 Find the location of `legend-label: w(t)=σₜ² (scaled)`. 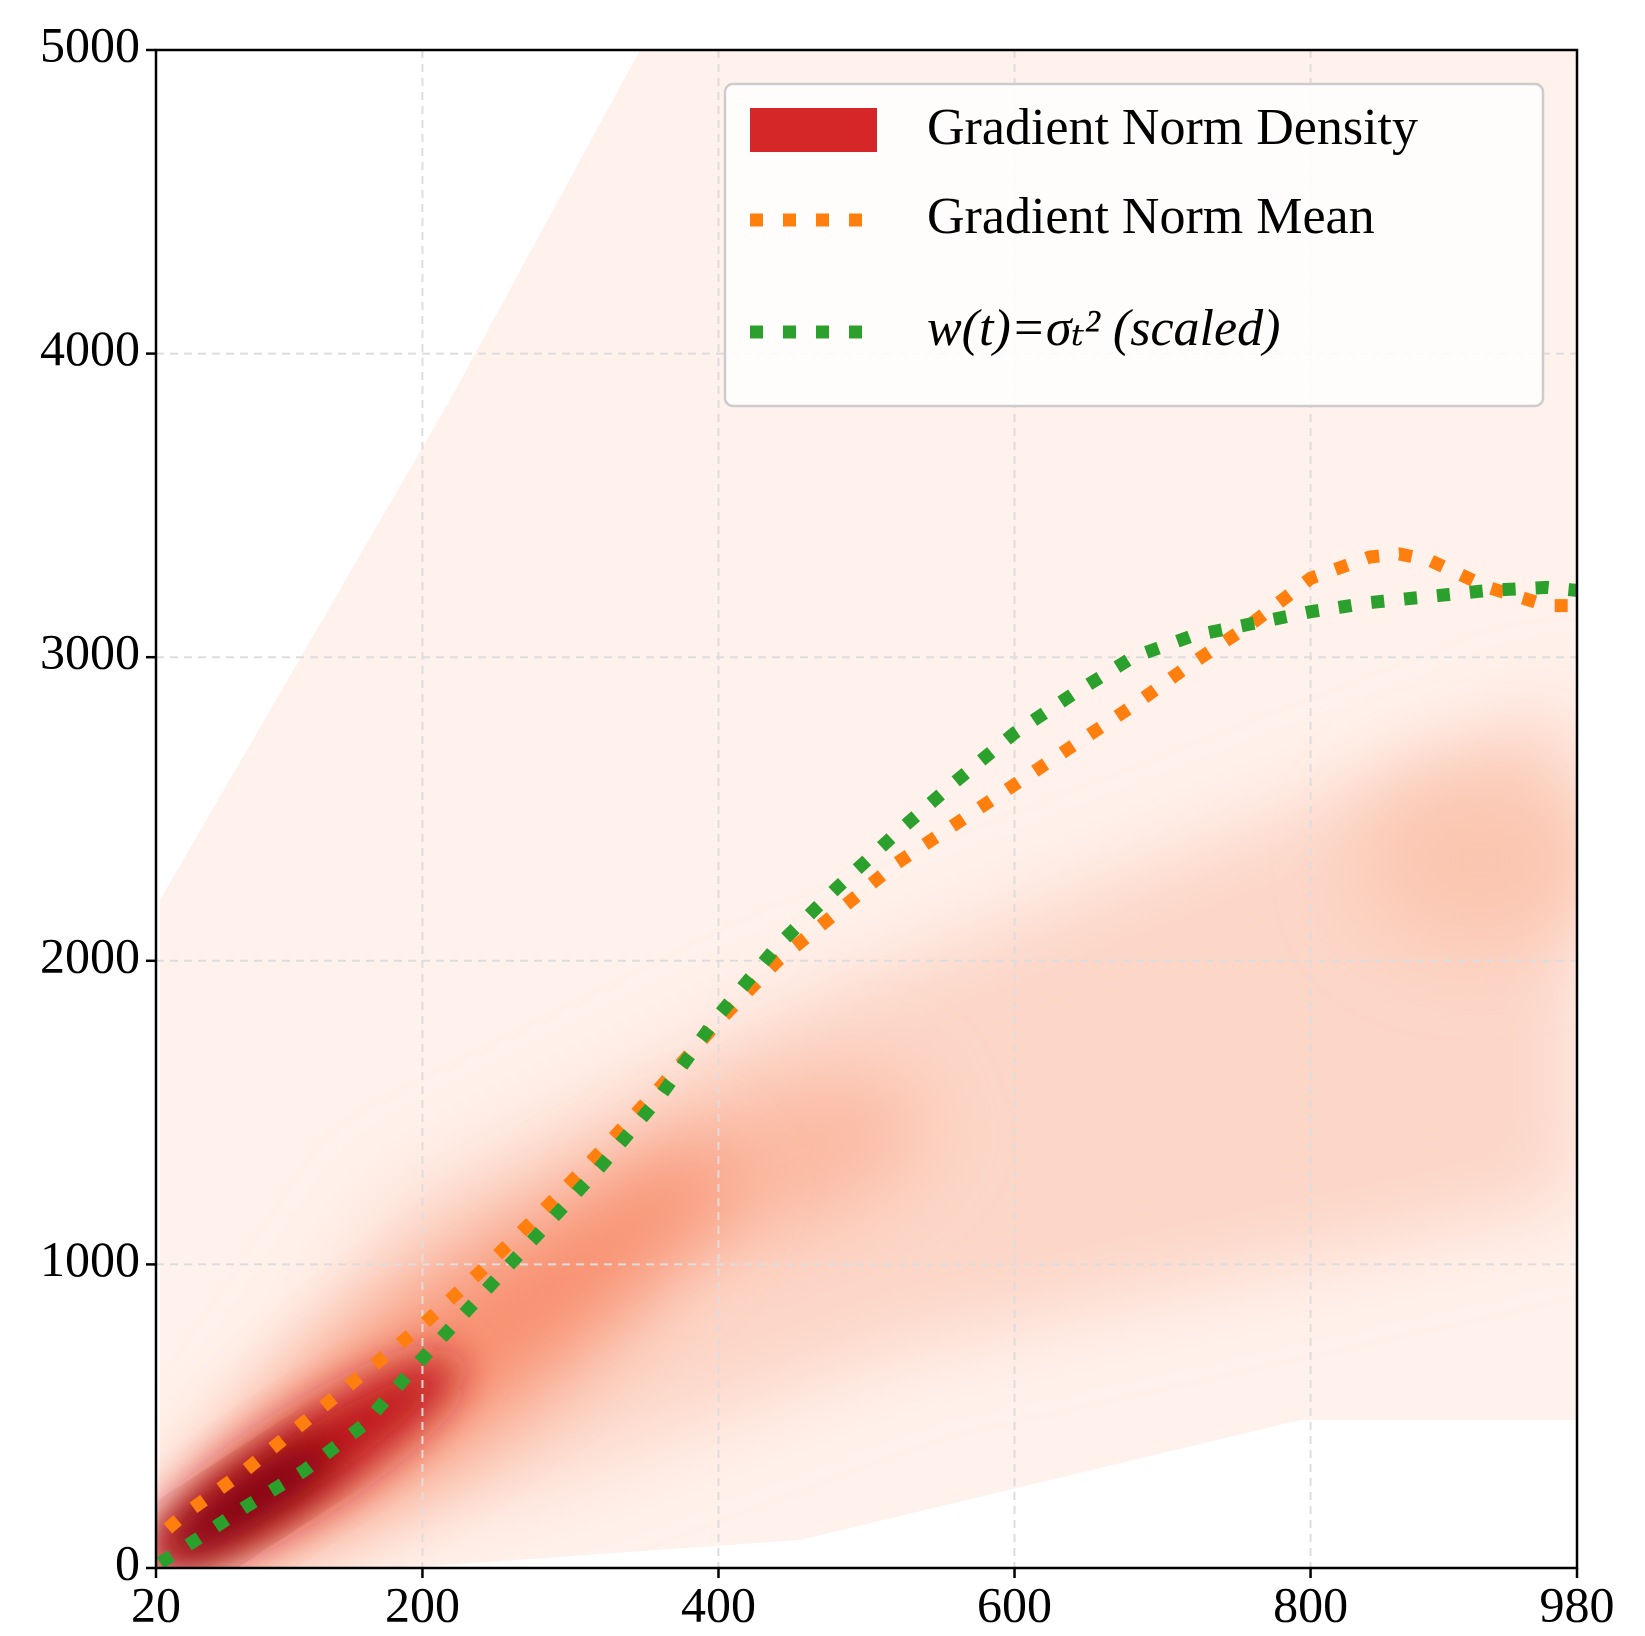

legend-label: w(t)=σₜ² (scaled) is located at coordinates (1103, 328).